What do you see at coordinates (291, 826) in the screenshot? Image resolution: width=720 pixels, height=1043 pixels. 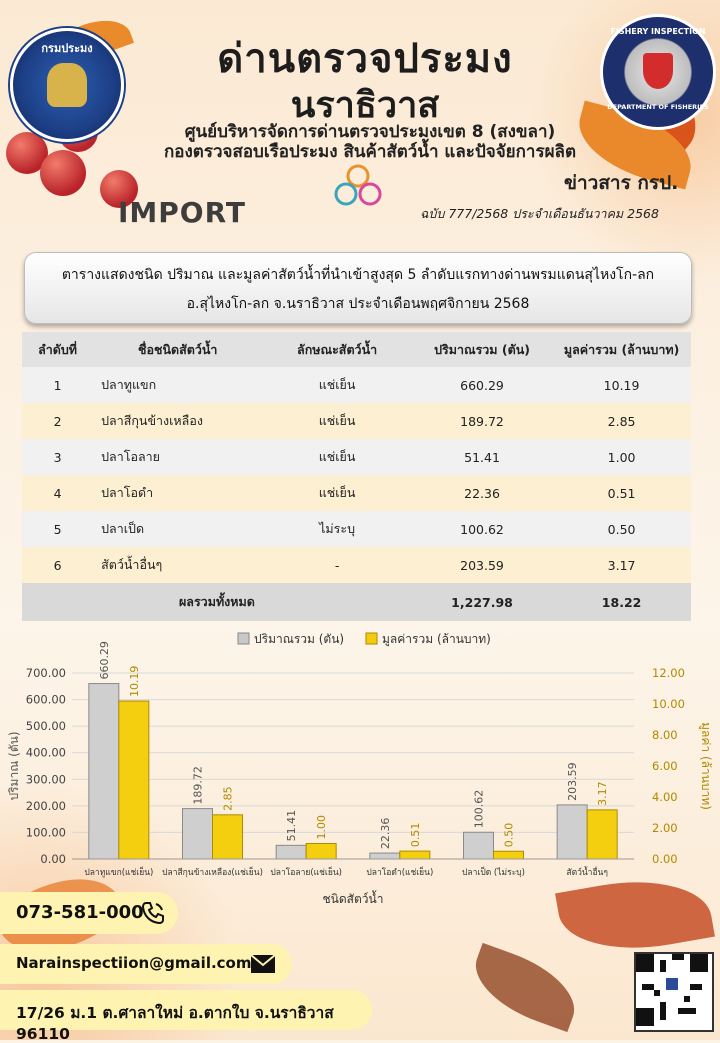 I see `data-label-quantity: 51.41` at bounding box center [291, 826].